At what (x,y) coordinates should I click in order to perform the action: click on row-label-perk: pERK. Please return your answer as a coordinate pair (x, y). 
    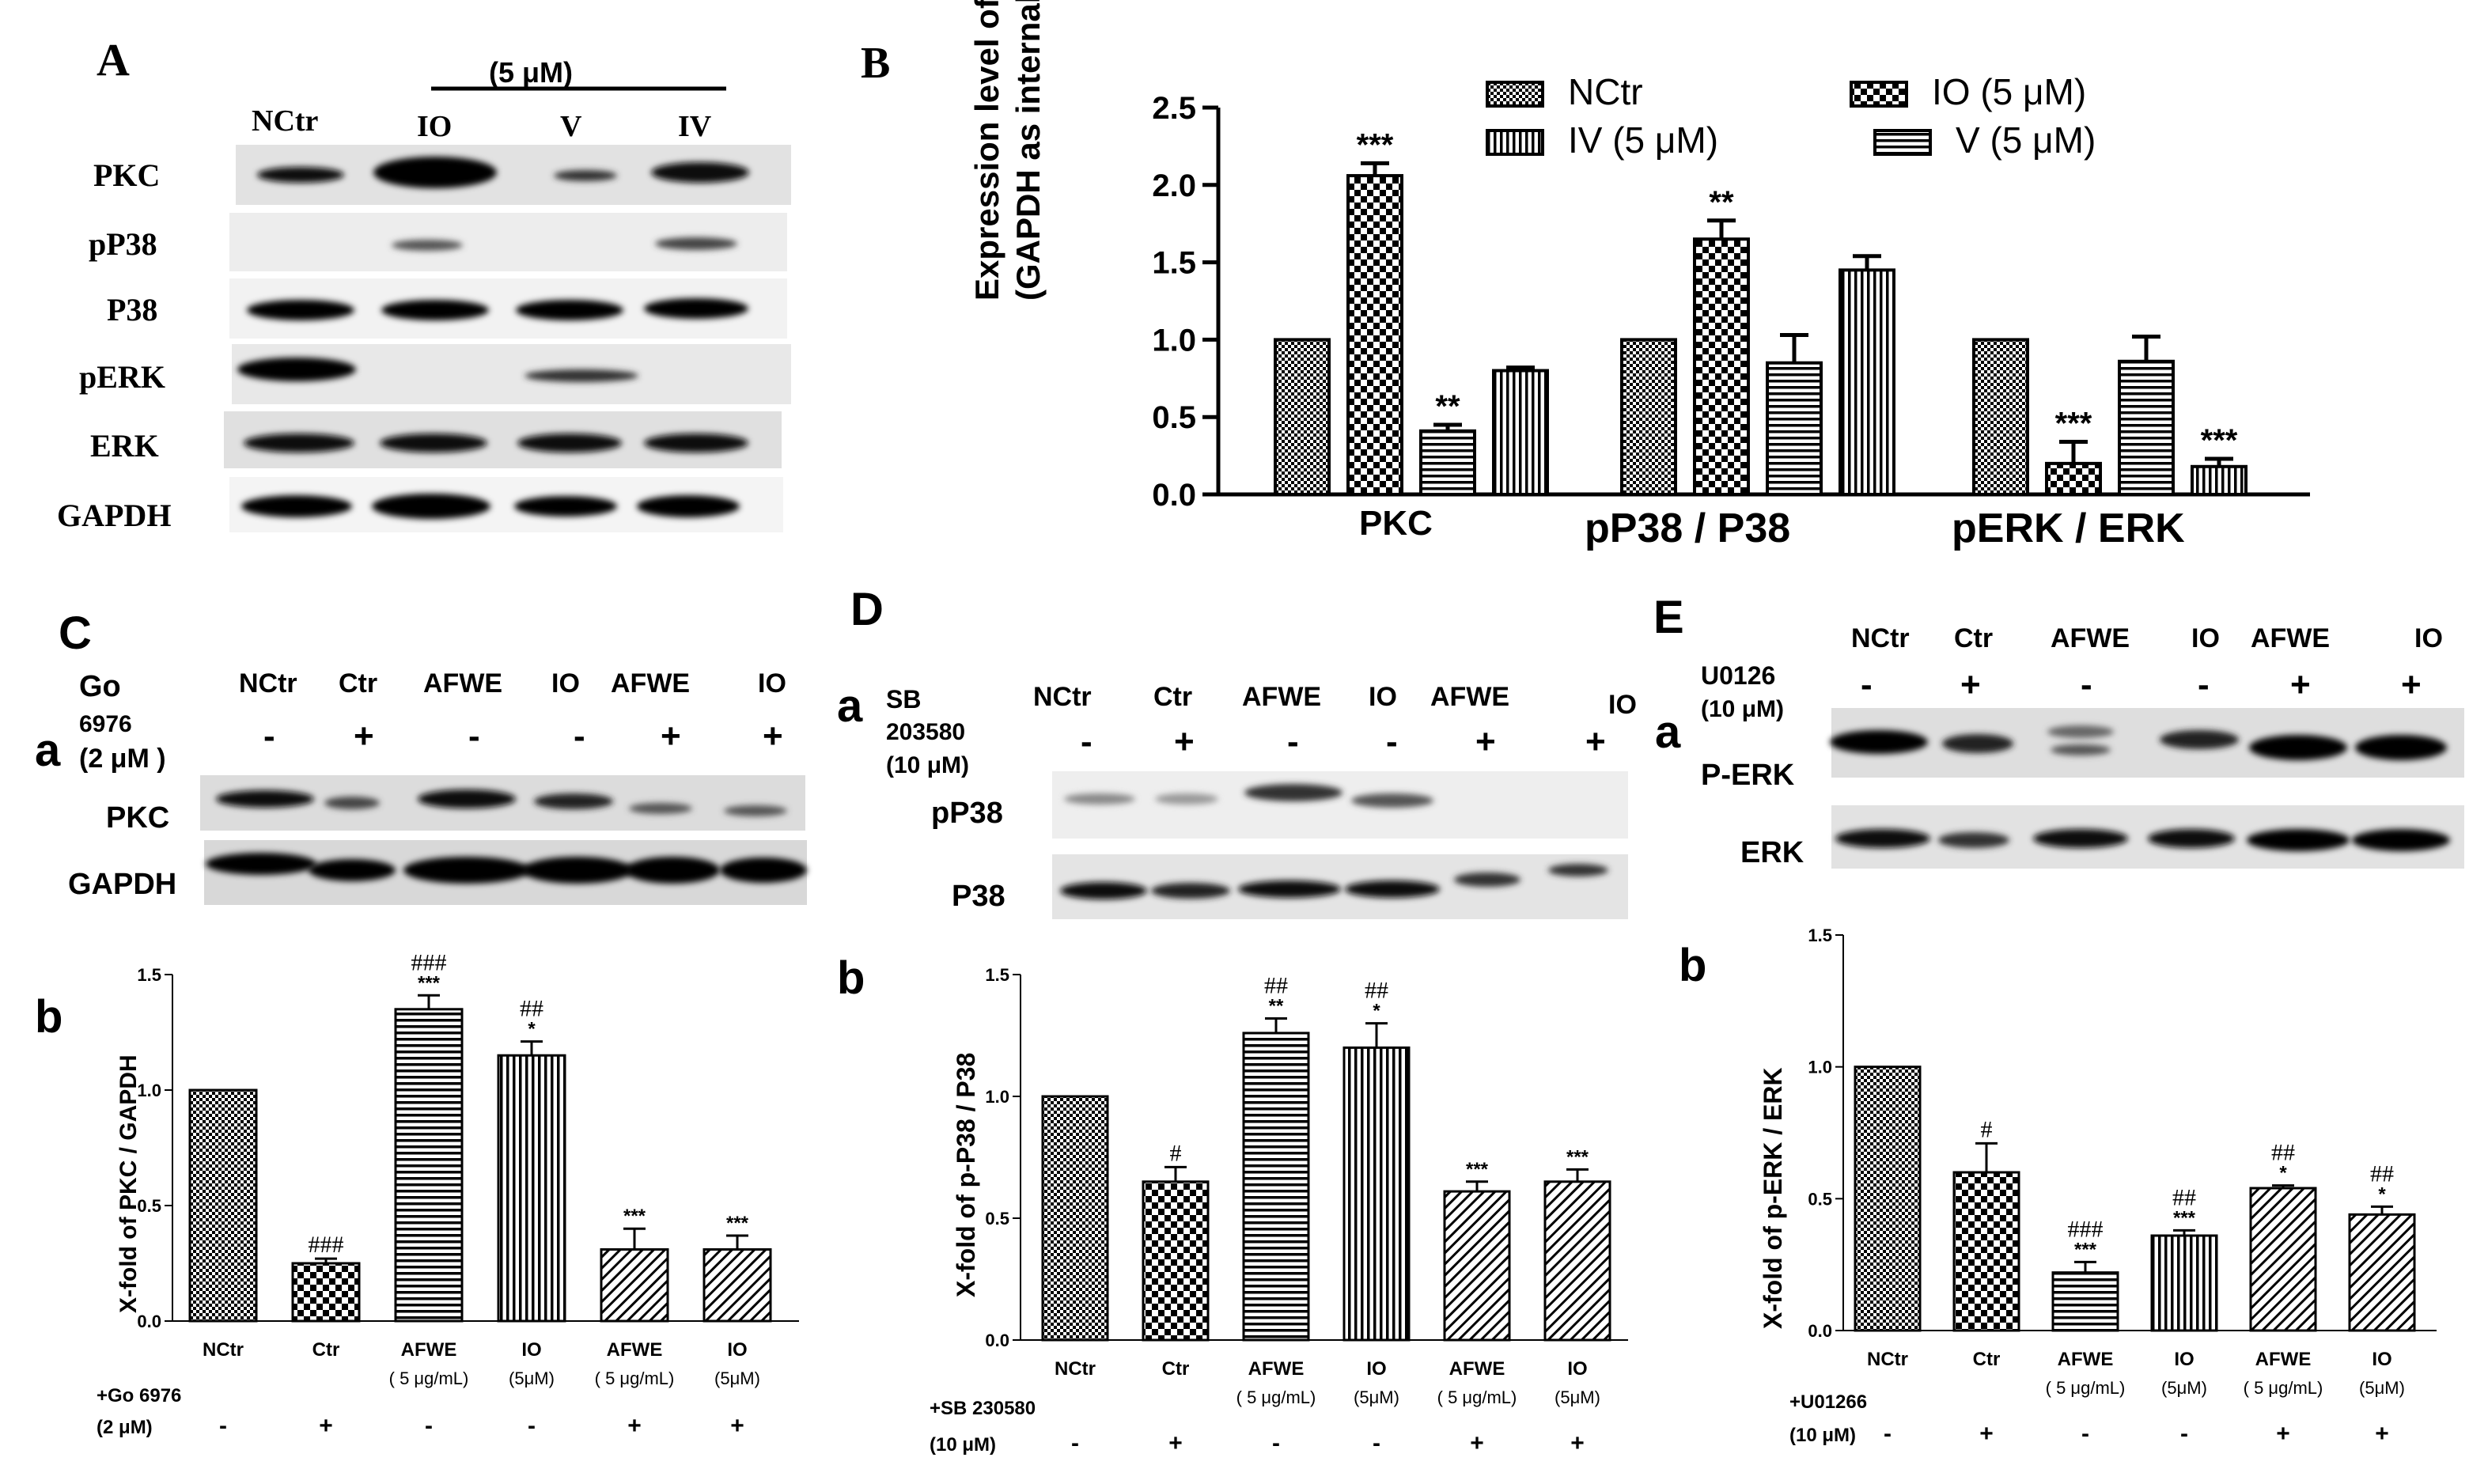
    Looking at the image, I should click on (122, 377).